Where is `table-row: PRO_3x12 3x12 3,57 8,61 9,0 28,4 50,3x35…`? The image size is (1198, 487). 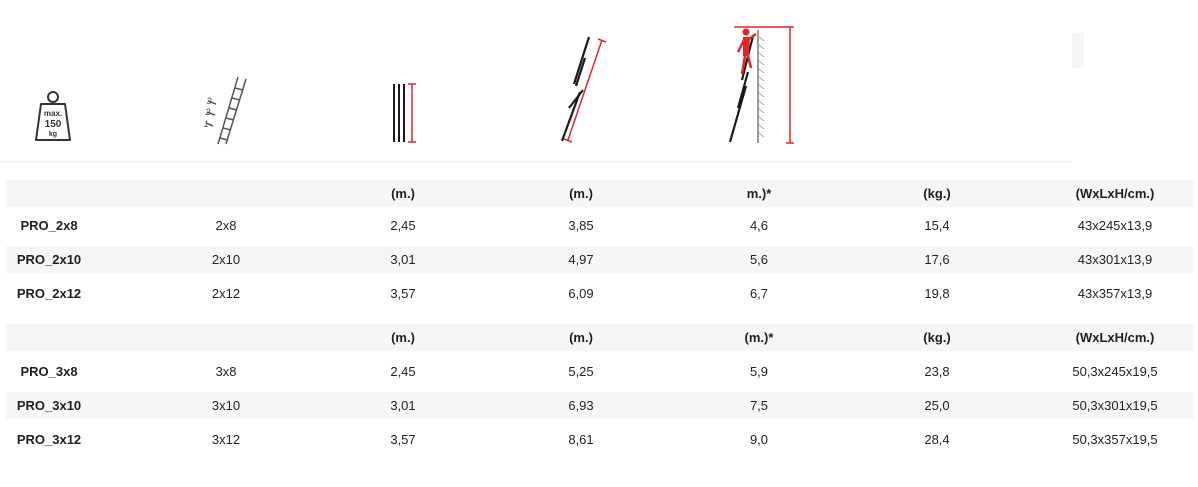
table-row: PRO_3x12 3x12 3,57 8,61 9,0 28,4 50,3x35… is located at coordinates (600, 439).